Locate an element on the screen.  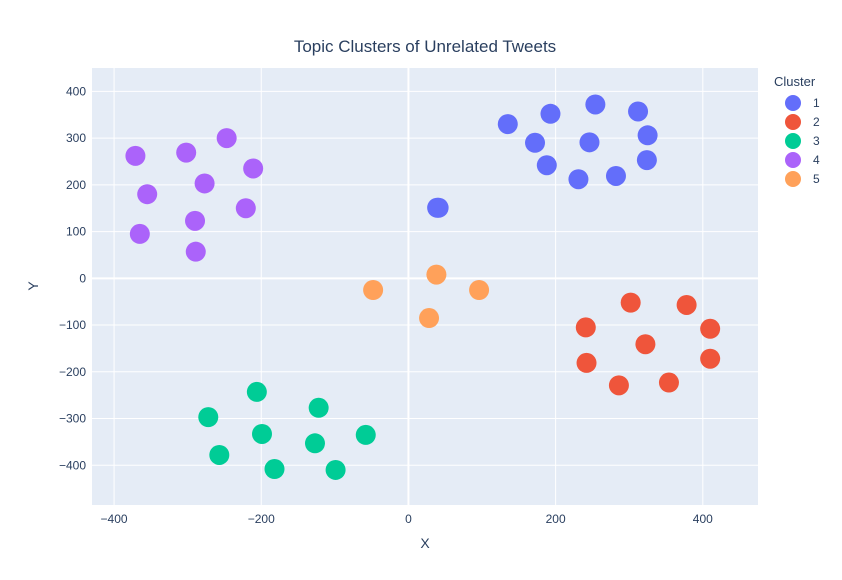
y-tick-label: 400 is located at coordinates (76, 91).